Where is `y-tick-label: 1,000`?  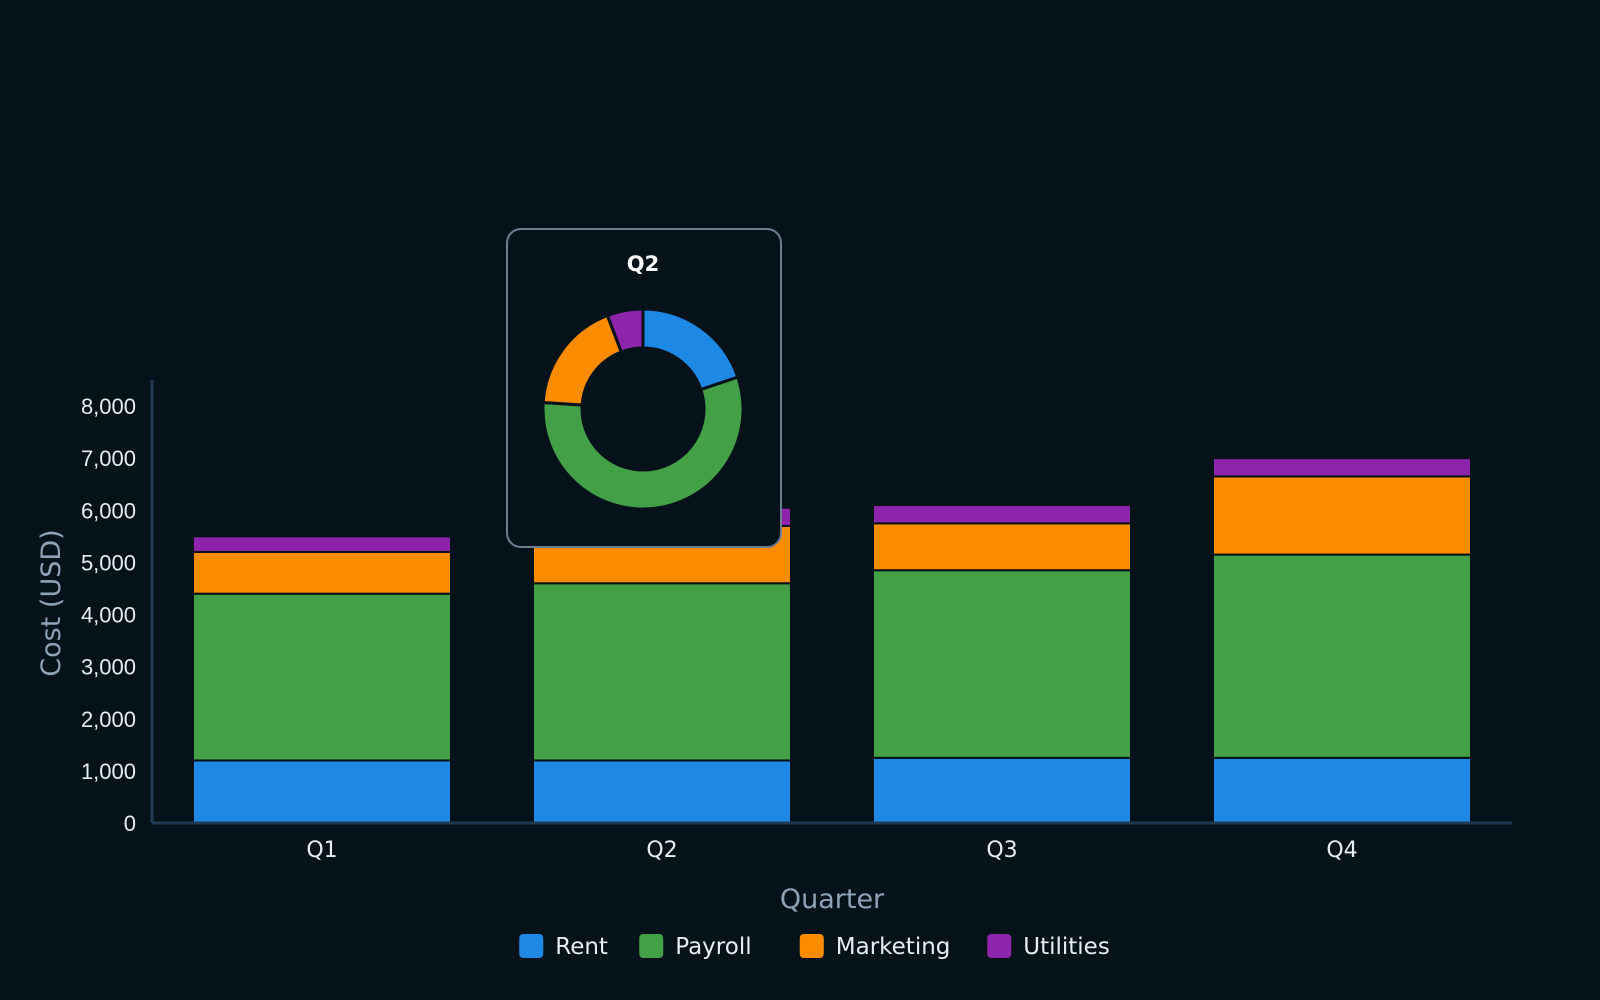
y-tick-label: 1,000 is located at coordinates (108, 771).